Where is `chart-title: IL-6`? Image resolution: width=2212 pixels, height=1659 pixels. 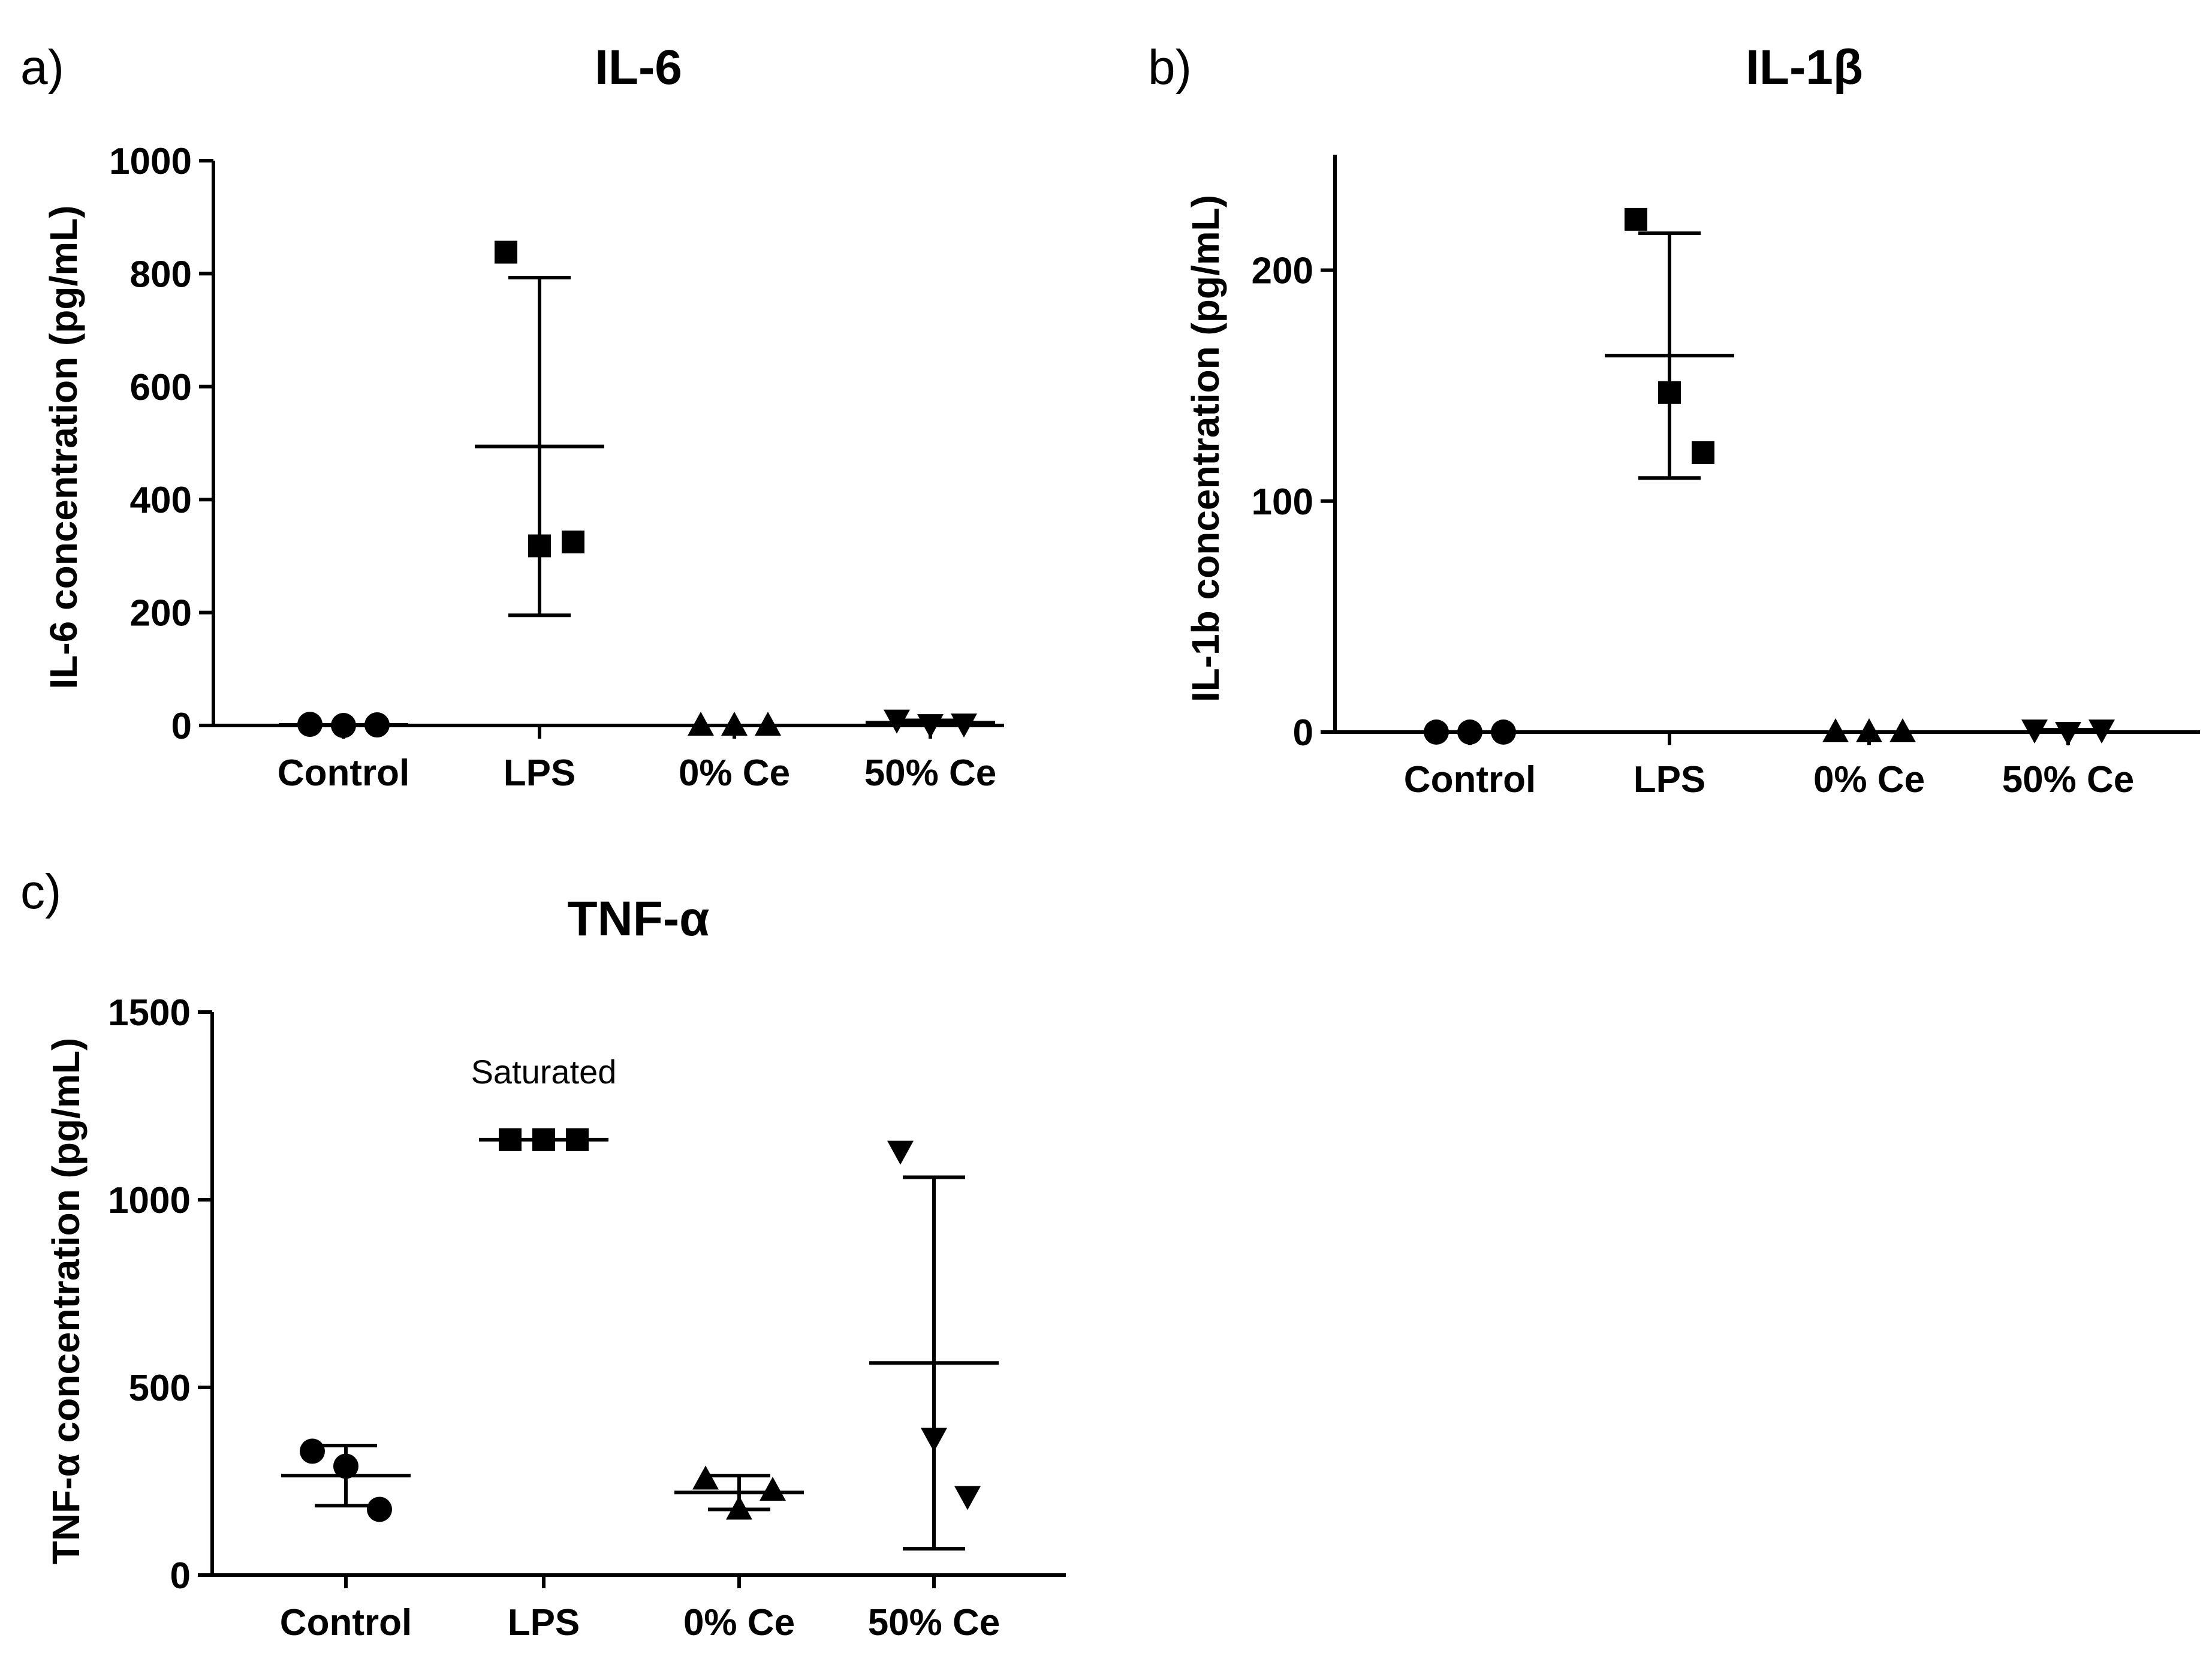
chart-title: IL-6 is located at coordinates (638, 67).